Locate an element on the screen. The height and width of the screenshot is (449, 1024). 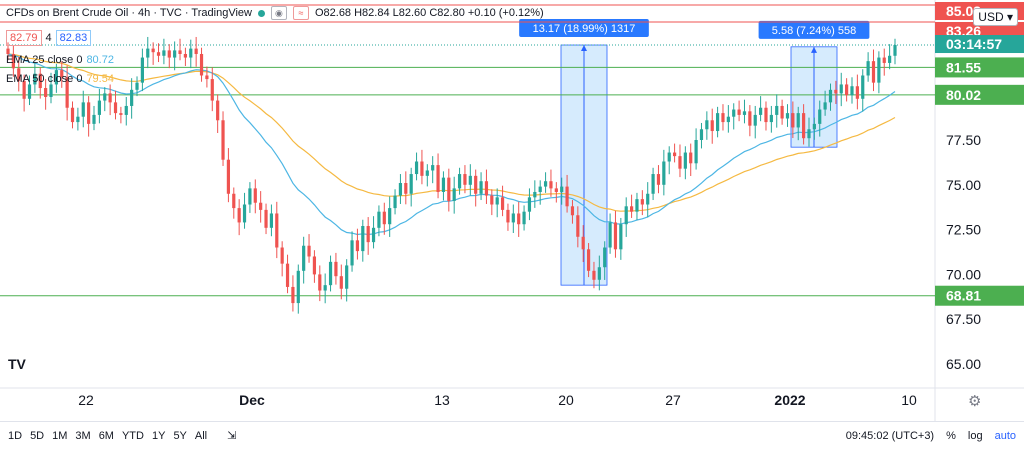
spread-value: 4 is located at coordinates (48, 38).